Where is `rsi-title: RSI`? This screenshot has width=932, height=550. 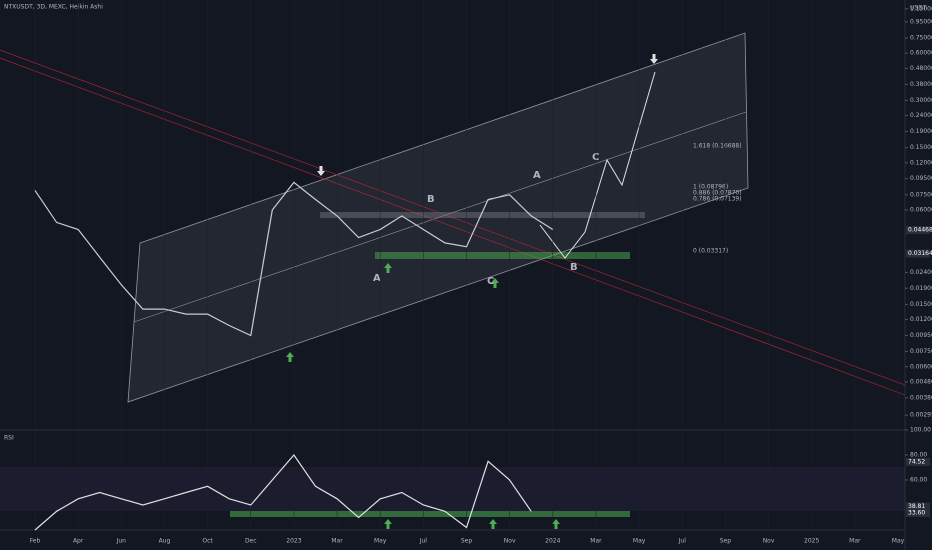
rsi-title: RSI is located at coordinates (9, 438).